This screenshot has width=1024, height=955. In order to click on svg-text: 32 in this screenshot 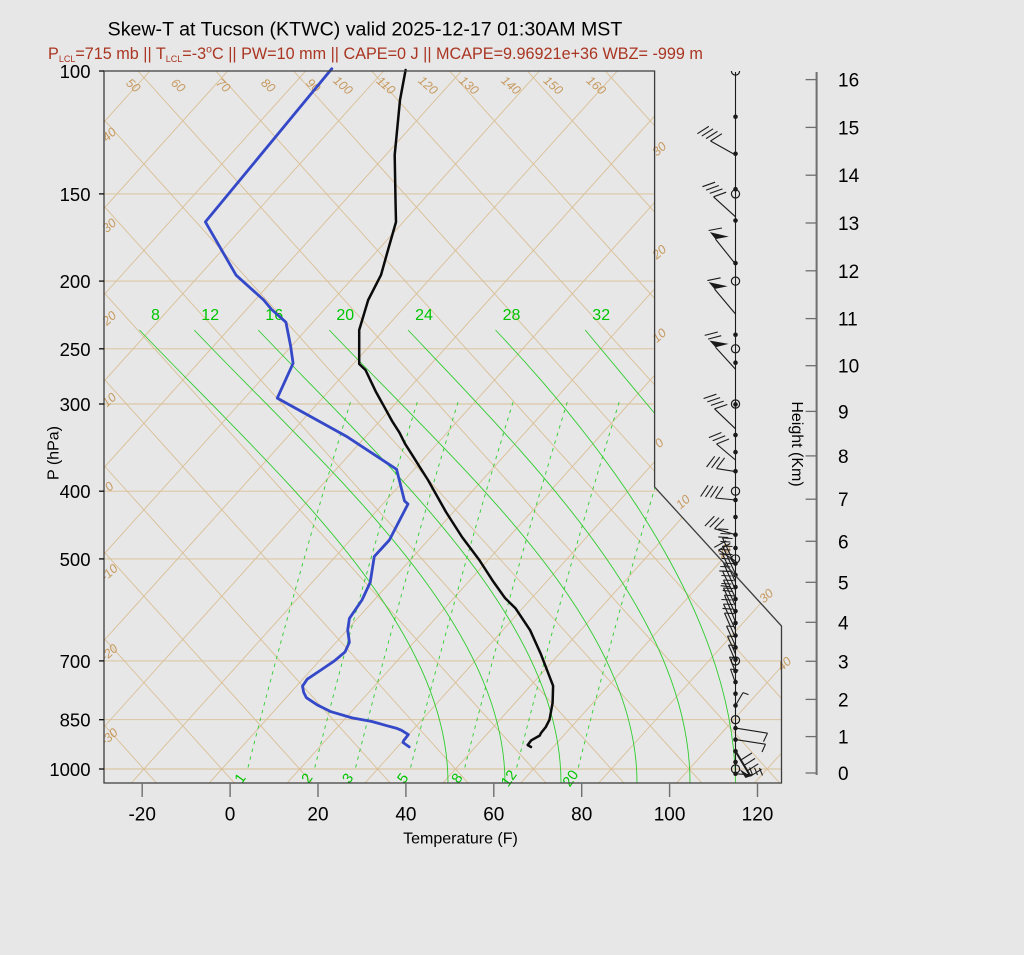, I will do `click(601, 315)`.